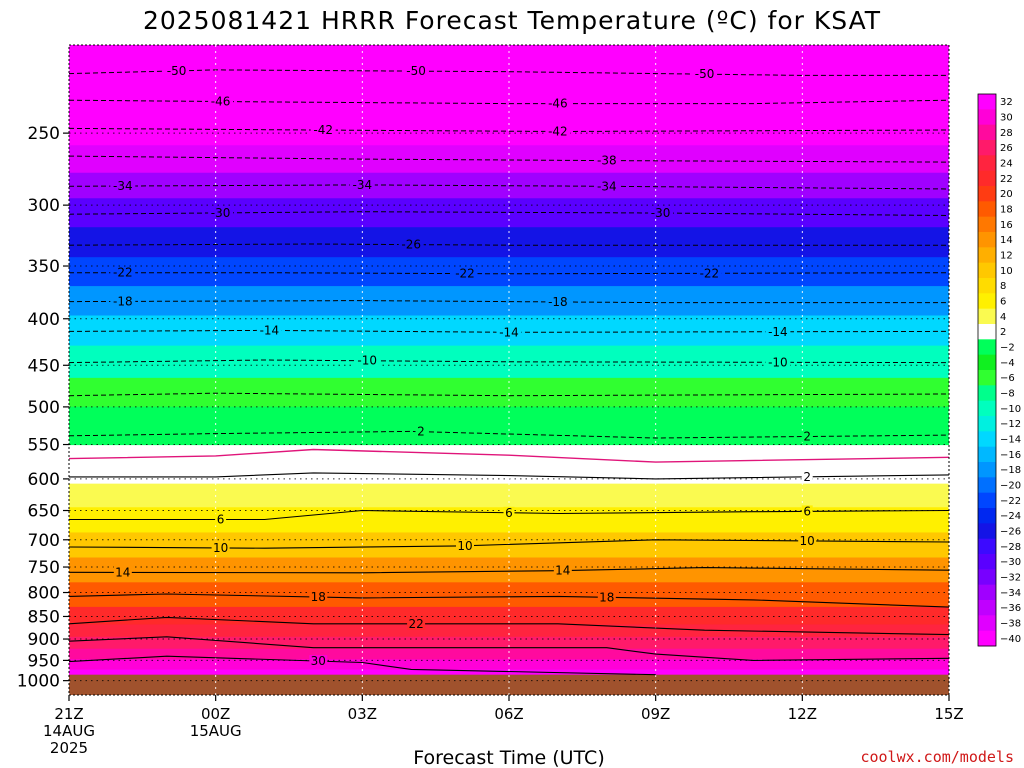  What do you see at coordinates (44, 446) in the screenshot?
I see `y-tick-label: 550` at bounding box center [44, 446].